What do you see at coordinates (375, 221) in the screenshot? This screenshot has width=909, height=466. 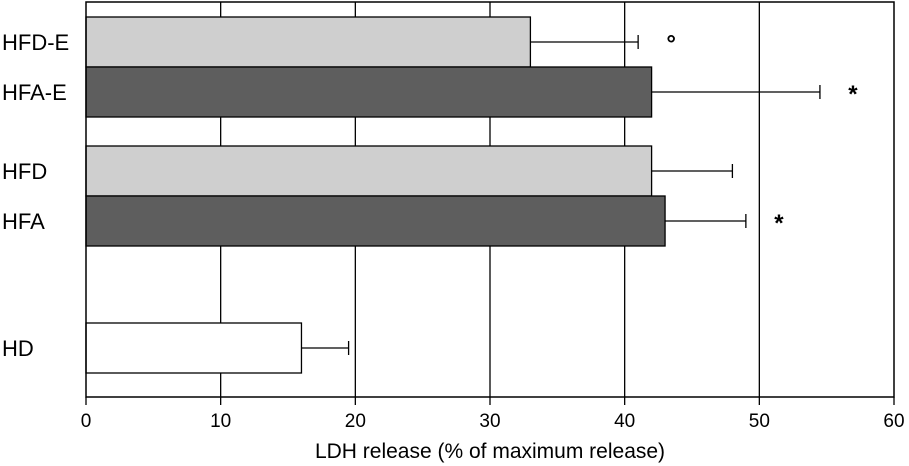 I see `bar-hfa` at bounding box center [375, 221].